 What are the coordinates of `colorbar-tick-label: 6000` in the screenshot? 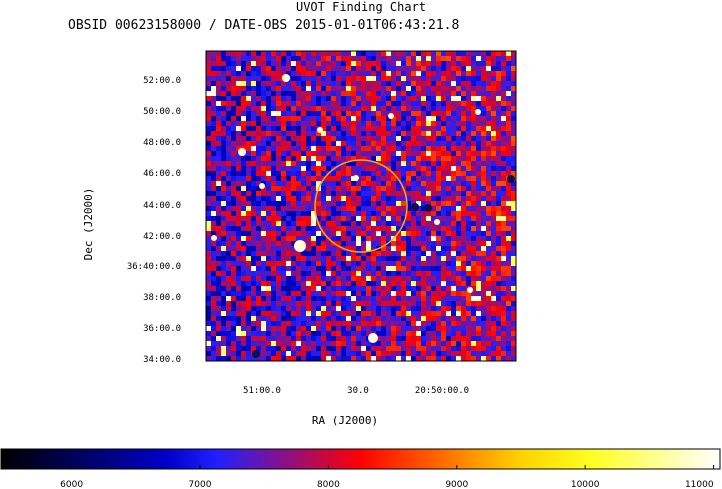 It's located at (71, 484).